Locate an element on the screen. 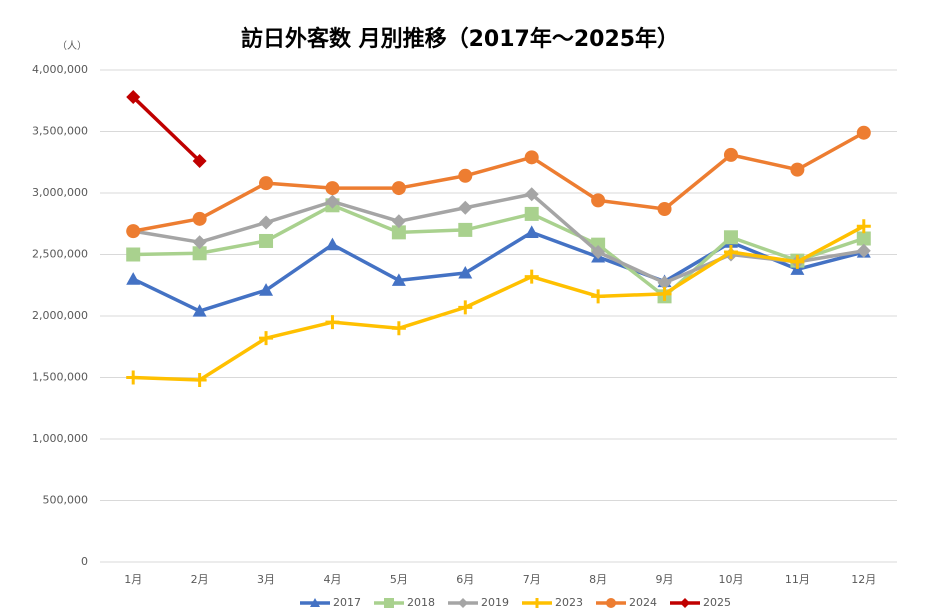  legend-label: 2019 is located at coordinates (495, 602).